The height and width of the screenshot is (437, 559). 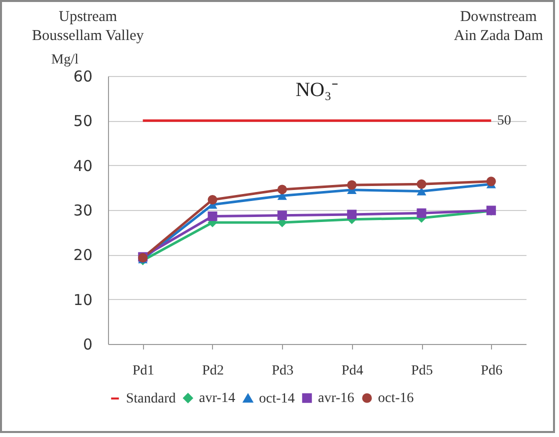 I want to click on text: Upstream Boussellam Valley, so click(x=88, y=27).